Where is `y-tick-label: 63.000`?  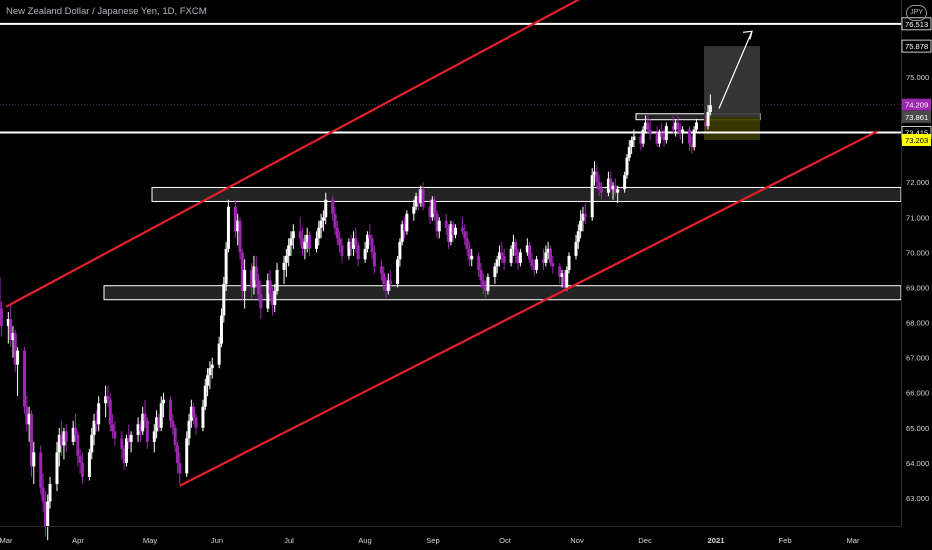
y-tick-label: 63.000 is located at coordinates (917, 498).